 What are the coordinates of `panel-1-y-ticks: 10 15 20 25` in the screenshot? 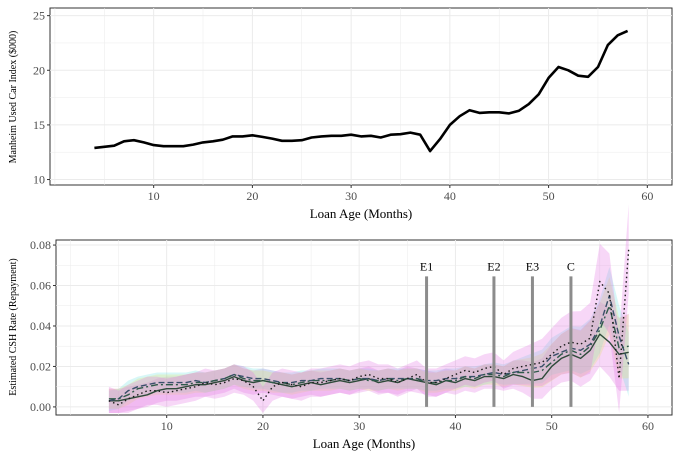 It's located at (41, 98).